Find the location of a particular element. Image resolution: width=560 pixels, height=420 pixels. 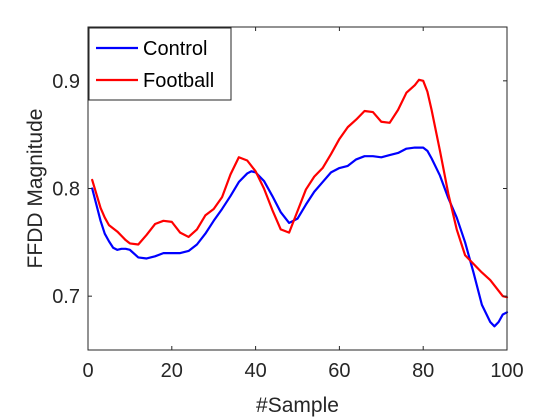

y-tick-label: 0.9 is located at coordinates (66, 82).